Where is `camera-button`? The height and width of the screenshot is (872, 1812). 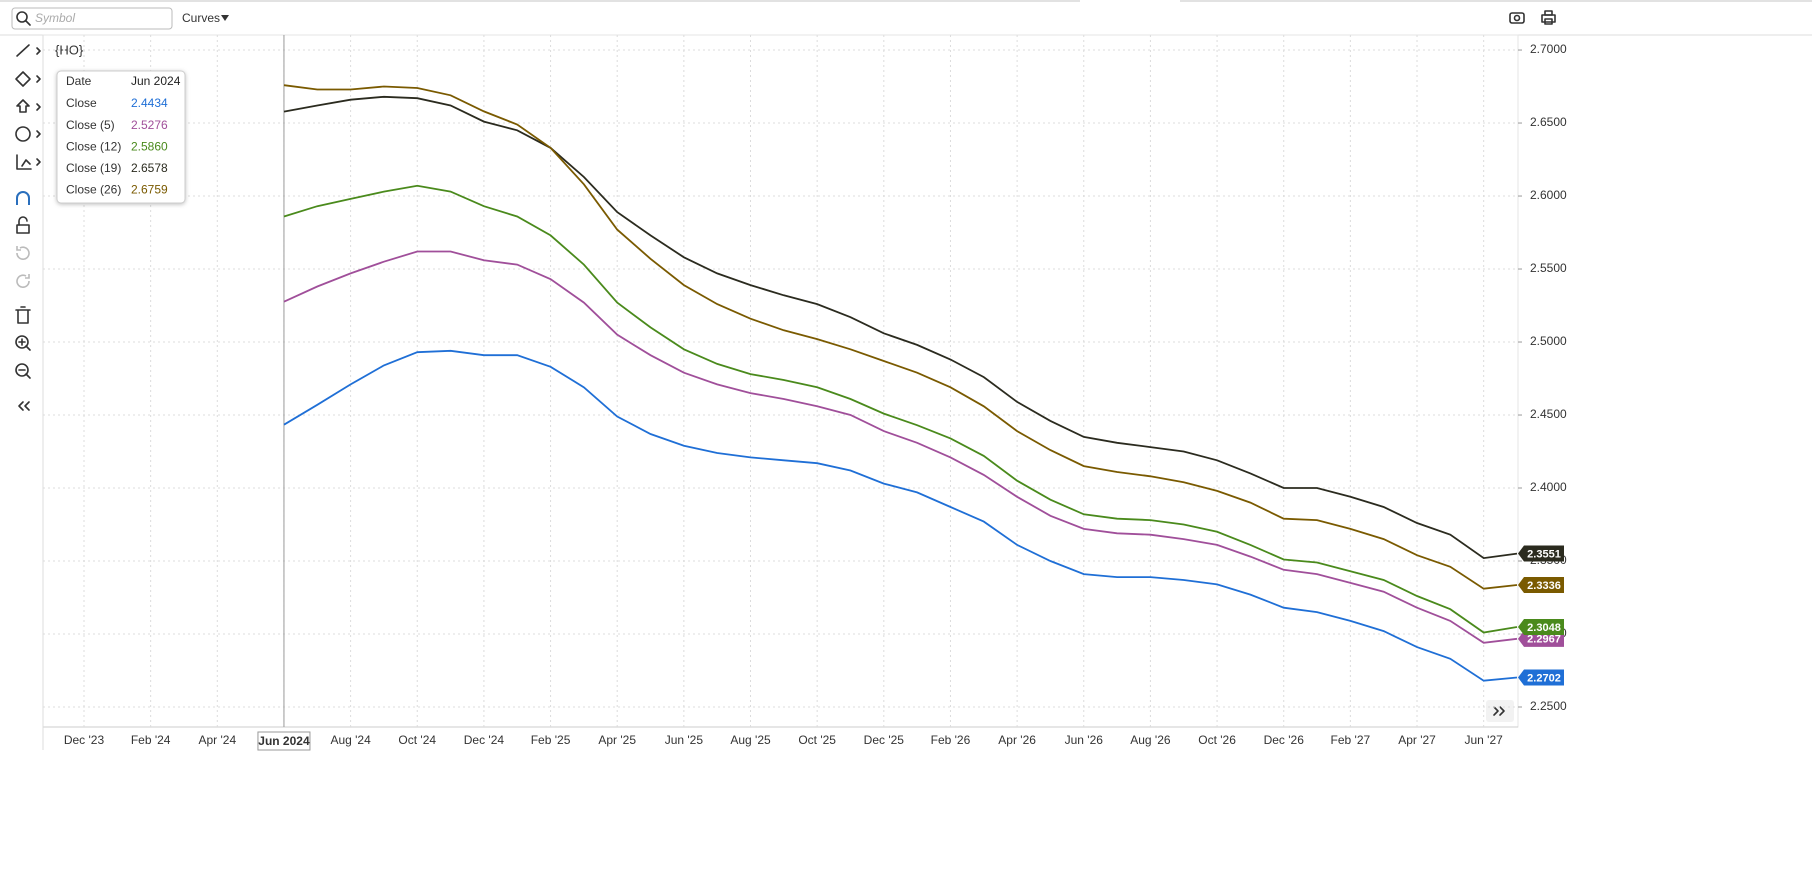
camera-button is located at coordinates (1517, 18).